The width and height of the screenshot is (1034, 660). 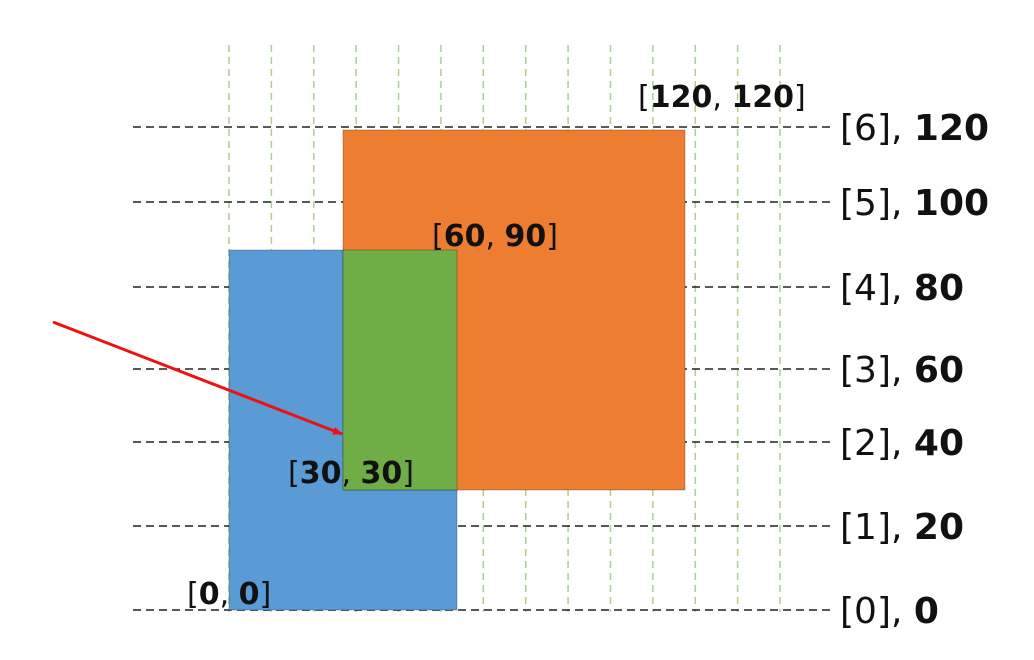 What do you see at coordinates (495, 236) in the screenshot?
I see `label-a-max: [60, 90]` at bounding box center [495, 236].